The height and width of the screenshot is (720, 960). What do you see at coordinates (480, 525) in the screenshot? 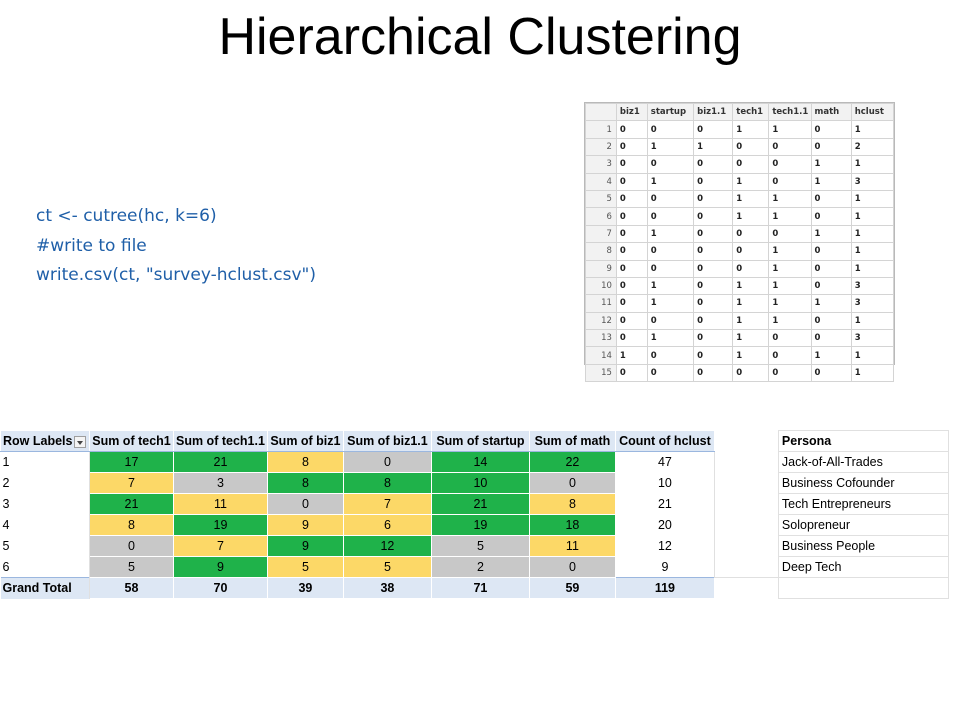
I see `value-cell: 19` at bounding box center [480, 525].